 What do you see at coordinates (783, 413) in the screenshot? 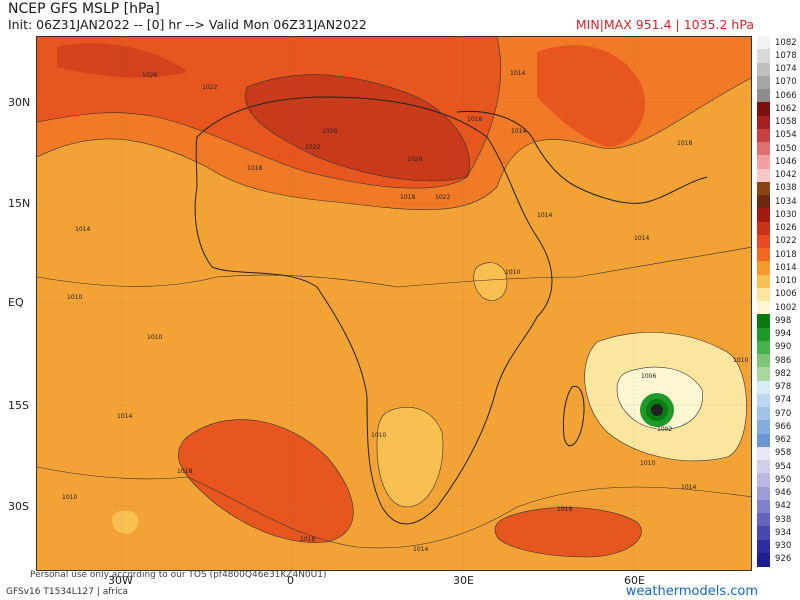
I see `colorbar-label: 970` at bounding box center [783, 413].